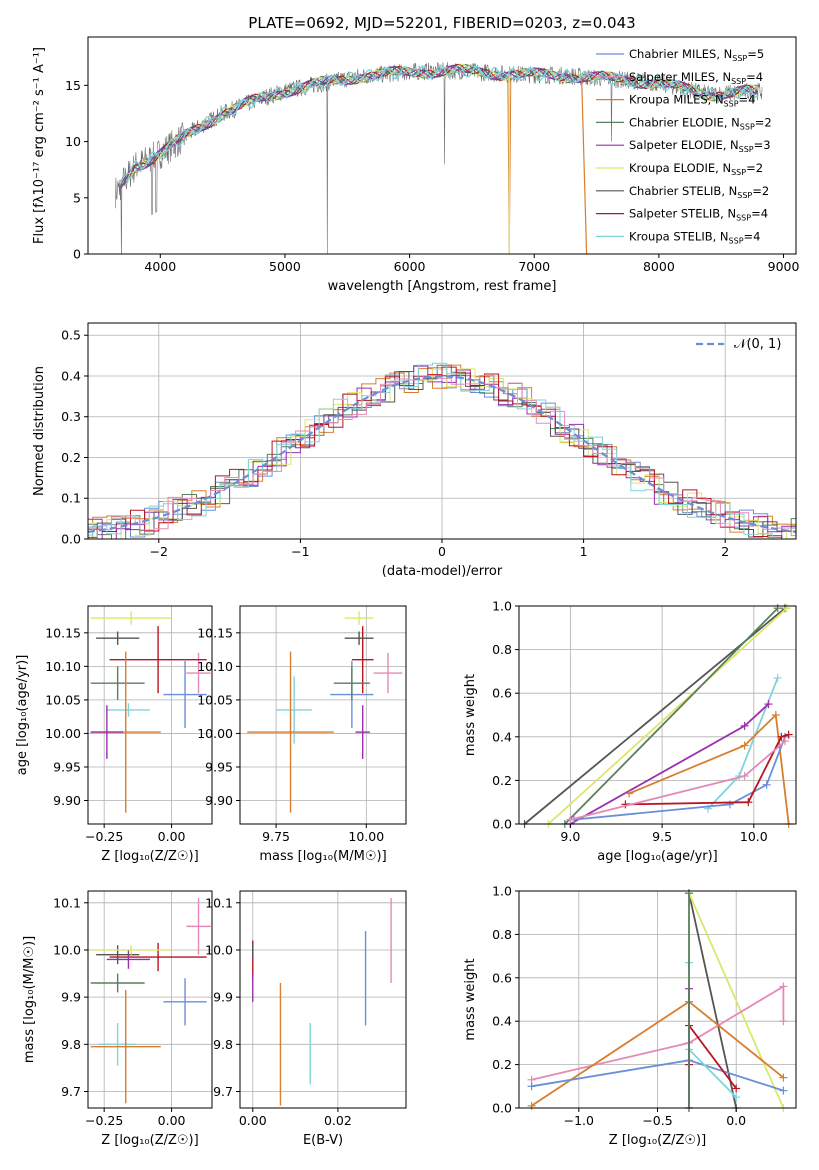 The width and height of the screenshot is (819, 1170). What do you see at coordinates (502, 934) in the screenshot?
I see `y-tick-label: 0.8` at bounding box center [502, 934].